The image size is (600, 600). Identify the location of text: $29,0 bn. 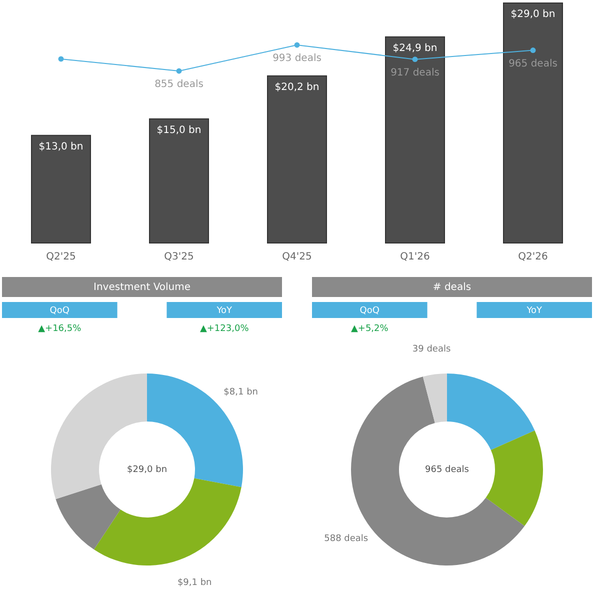
(147, 470).